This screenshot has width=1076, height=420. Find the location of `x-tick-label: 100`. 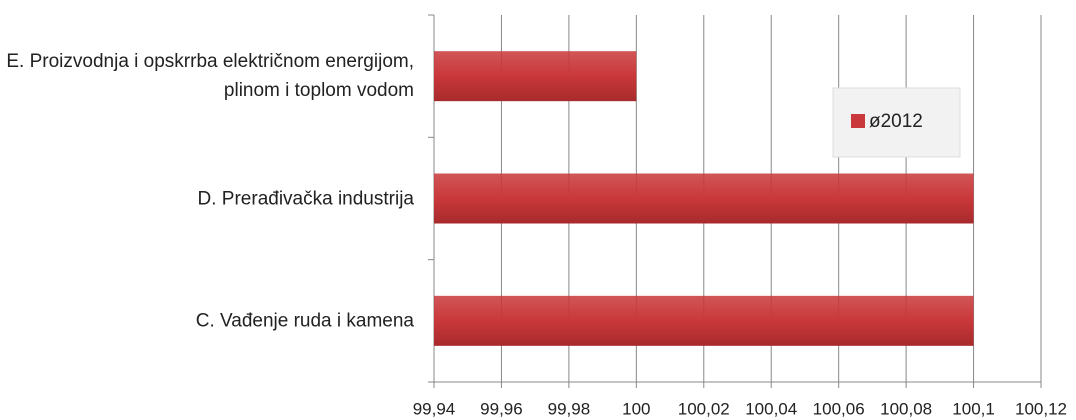

x-tick-label: 100 is located at coordinates (636, 408).